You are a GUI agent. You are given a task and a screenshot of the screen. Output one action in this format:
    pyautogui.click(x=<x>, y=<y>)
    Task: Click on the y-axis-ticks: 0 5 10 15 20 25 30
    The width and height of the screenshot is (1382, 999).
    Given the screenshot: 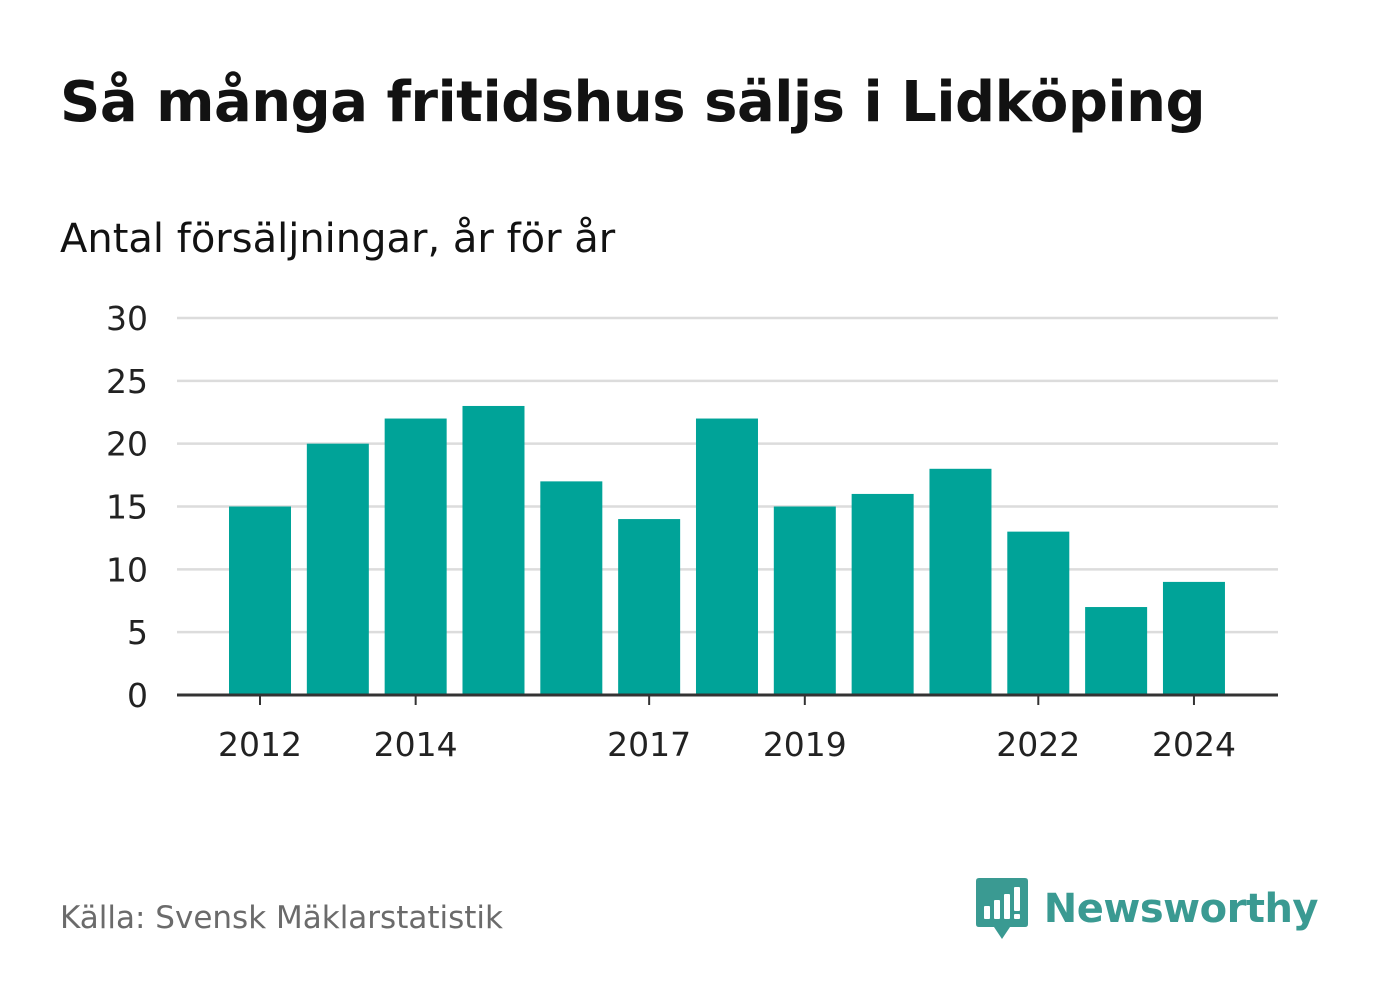 What is the action you would take?
    pyautogui.click(x=127, y=507)
    